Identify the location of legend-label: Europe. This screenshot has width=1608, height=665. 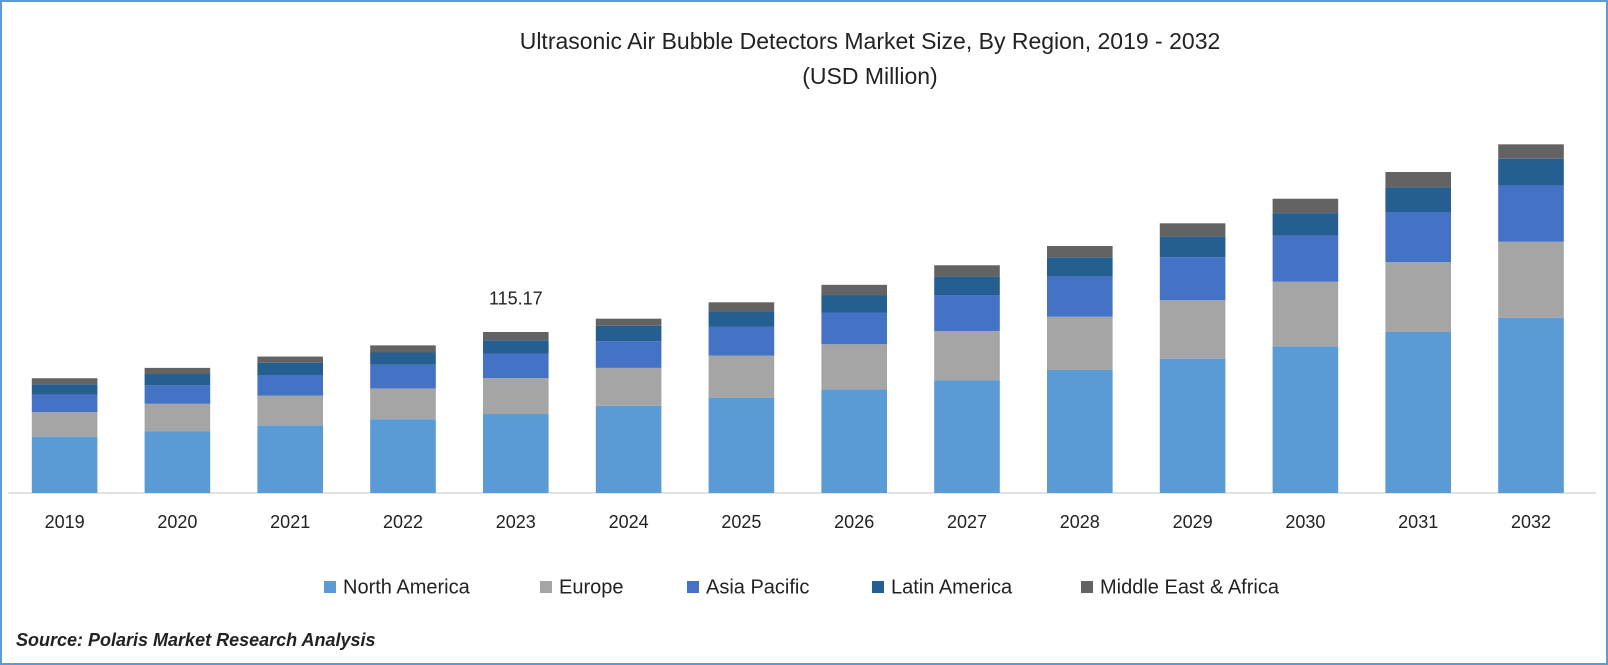
(591, 587).